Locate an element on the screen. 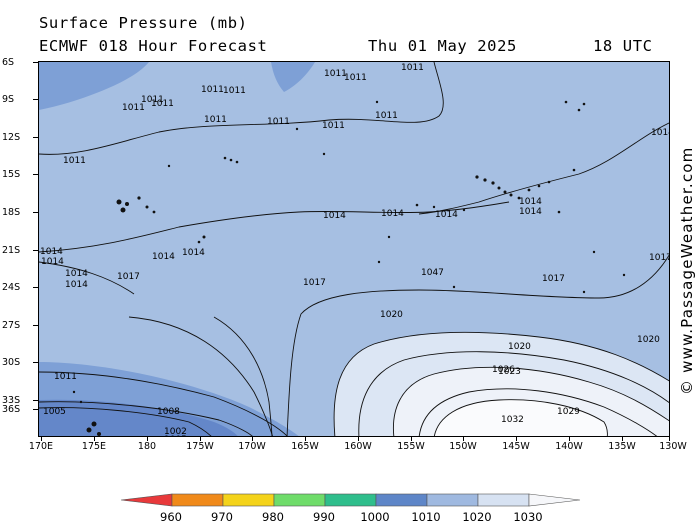 The width and height of the screenshot is (700, 525). chart-title: Surface Pressure (mb) is located at coordinates (143, 23).